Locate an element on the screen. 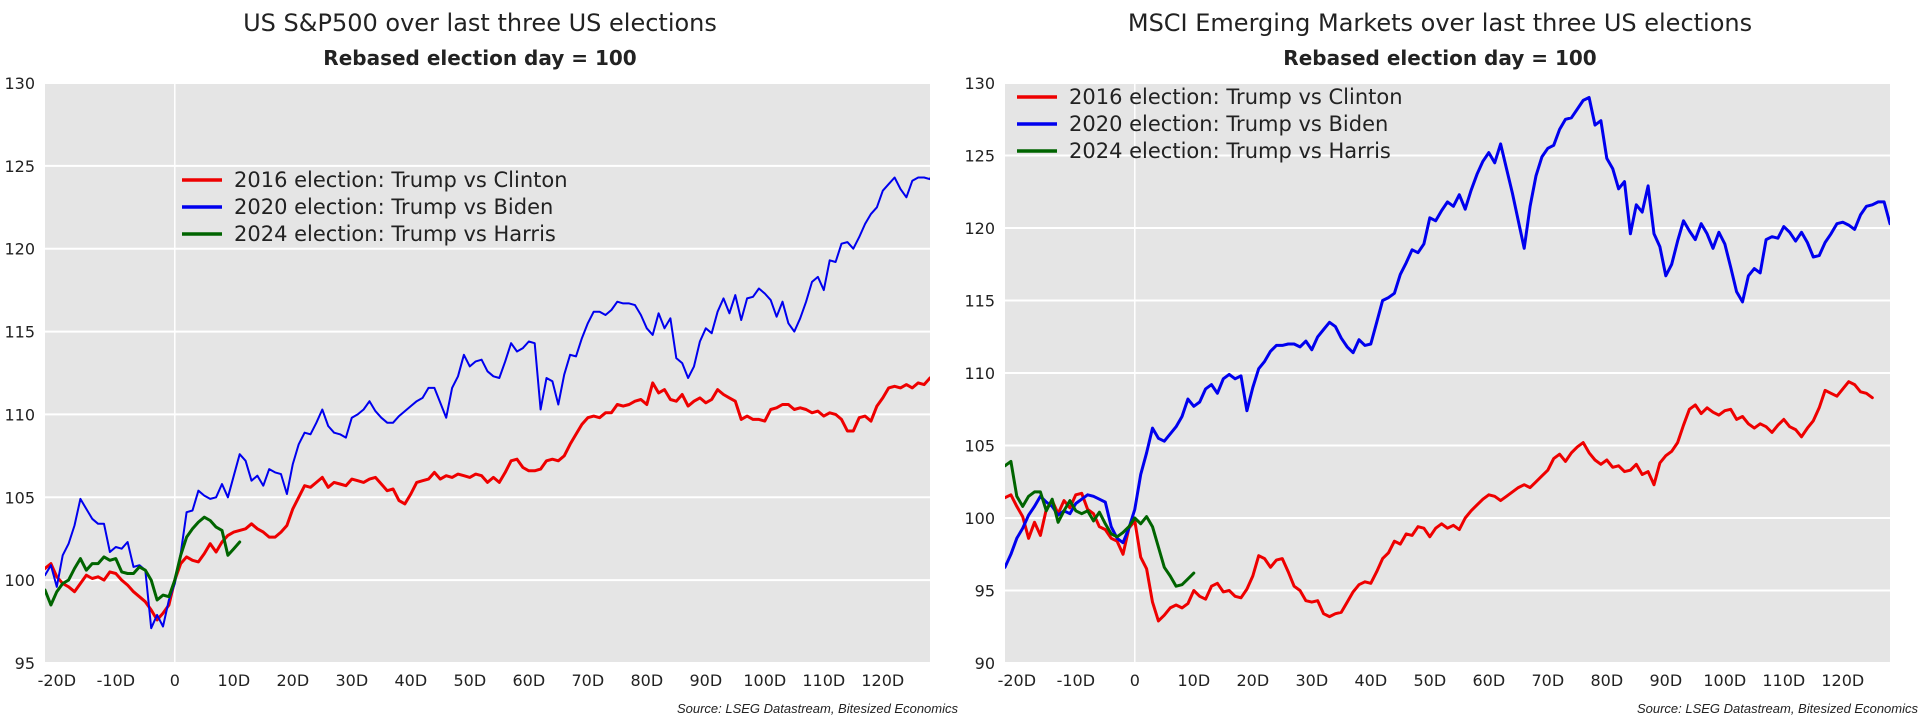 Image resolution: width=1920 pixels, height=720 pixels. sp500-legend-item-2020-election: 2020 election: Trump vs Biden is located at coordinates (367, 207).